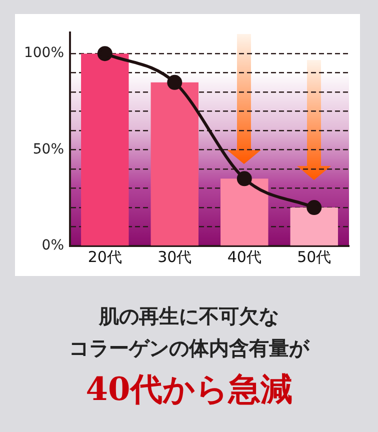 The width and height of the screenshot is (378, 432). Describe the element at coordinates (44, 53) in the screenshot. I see `y-tick-label: 100%` at that location.